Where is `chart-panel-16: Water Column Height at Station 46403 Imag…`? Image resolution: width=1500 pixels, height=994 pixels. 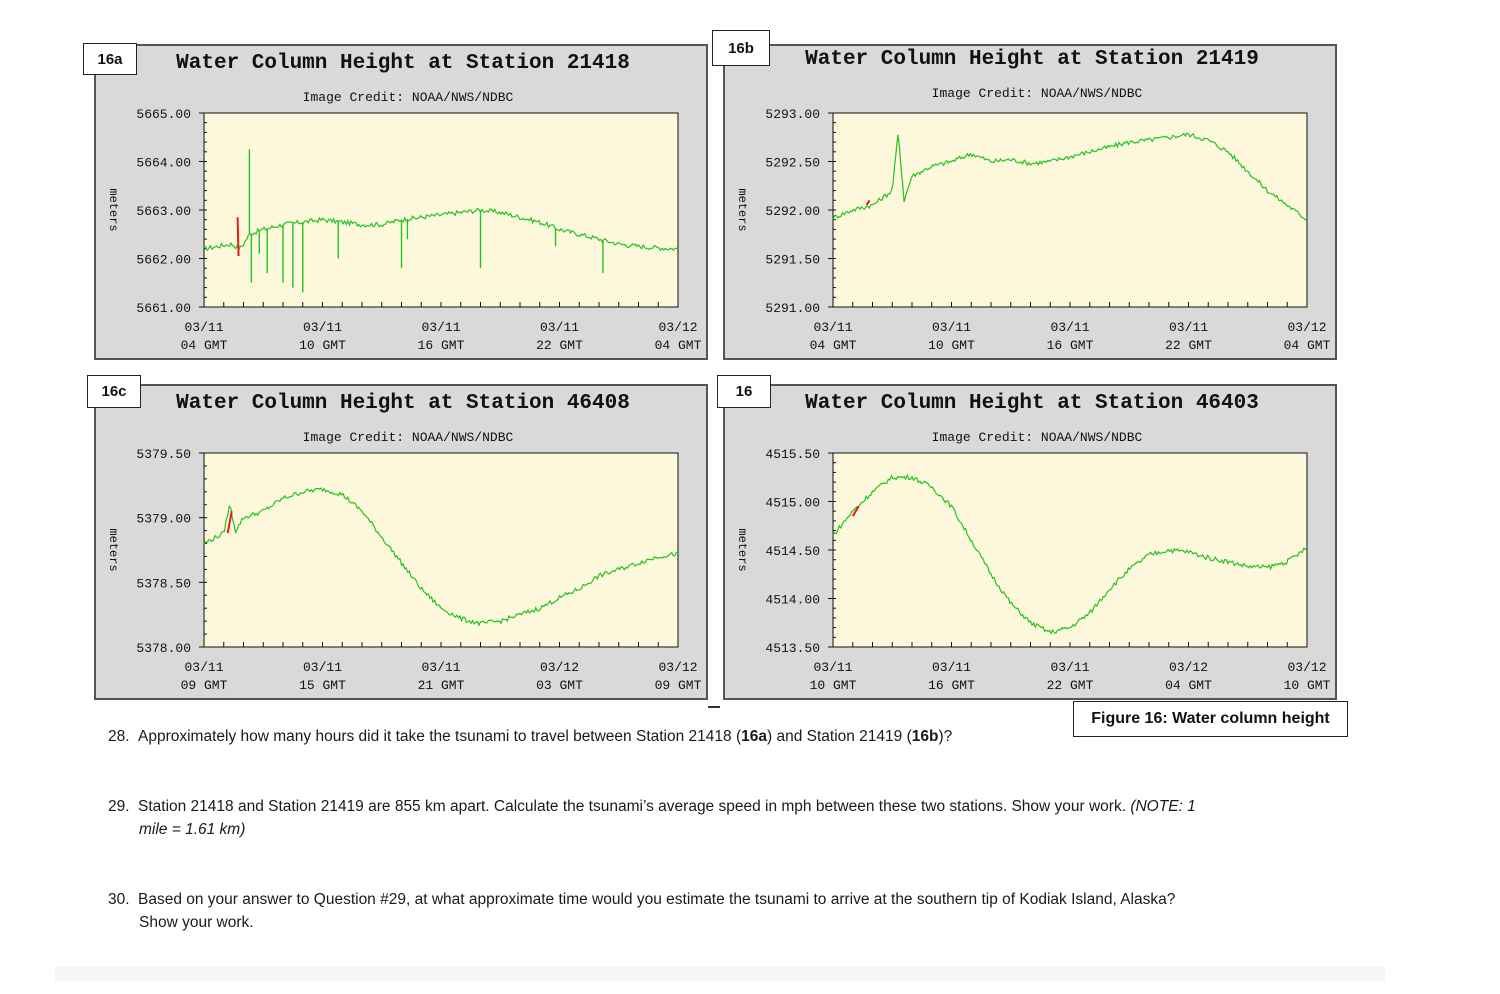
chart-panel-16: Water Column Height at Station 46403 Imag… is located at coordinates (1030, 542).